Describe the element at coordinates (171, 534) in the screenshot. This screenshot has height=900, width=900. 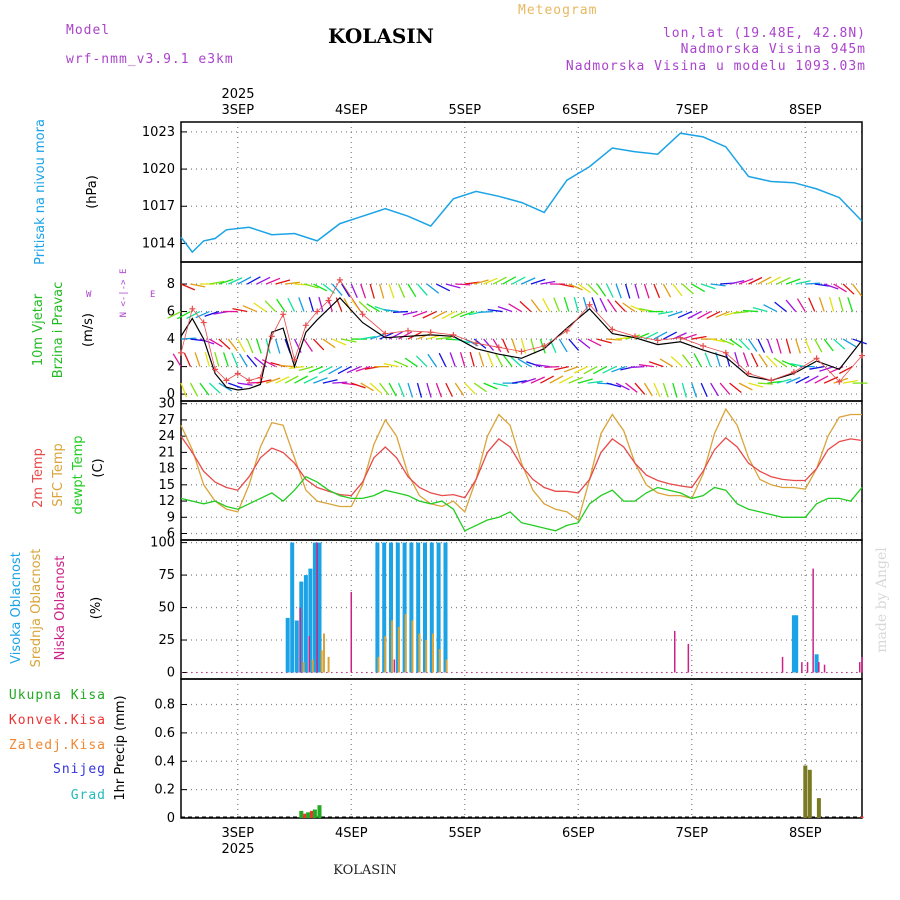
I see `ytick-label-p3-0: 6` at that location.